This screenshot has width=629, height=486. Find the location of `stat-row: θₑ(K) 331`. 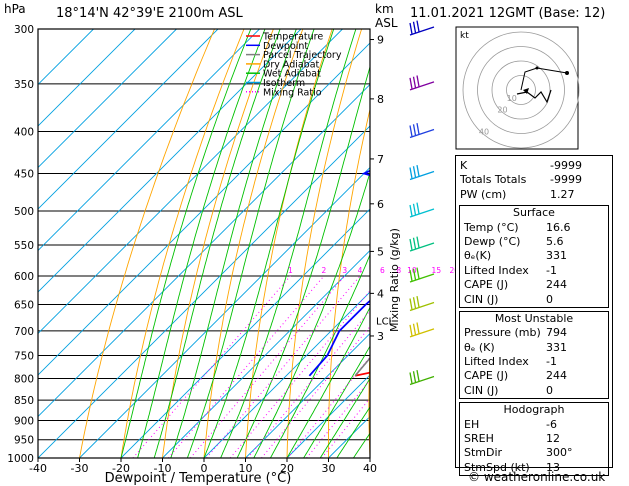

stat-row: θₑ(K) 331 is located at coordinates (515, 256).